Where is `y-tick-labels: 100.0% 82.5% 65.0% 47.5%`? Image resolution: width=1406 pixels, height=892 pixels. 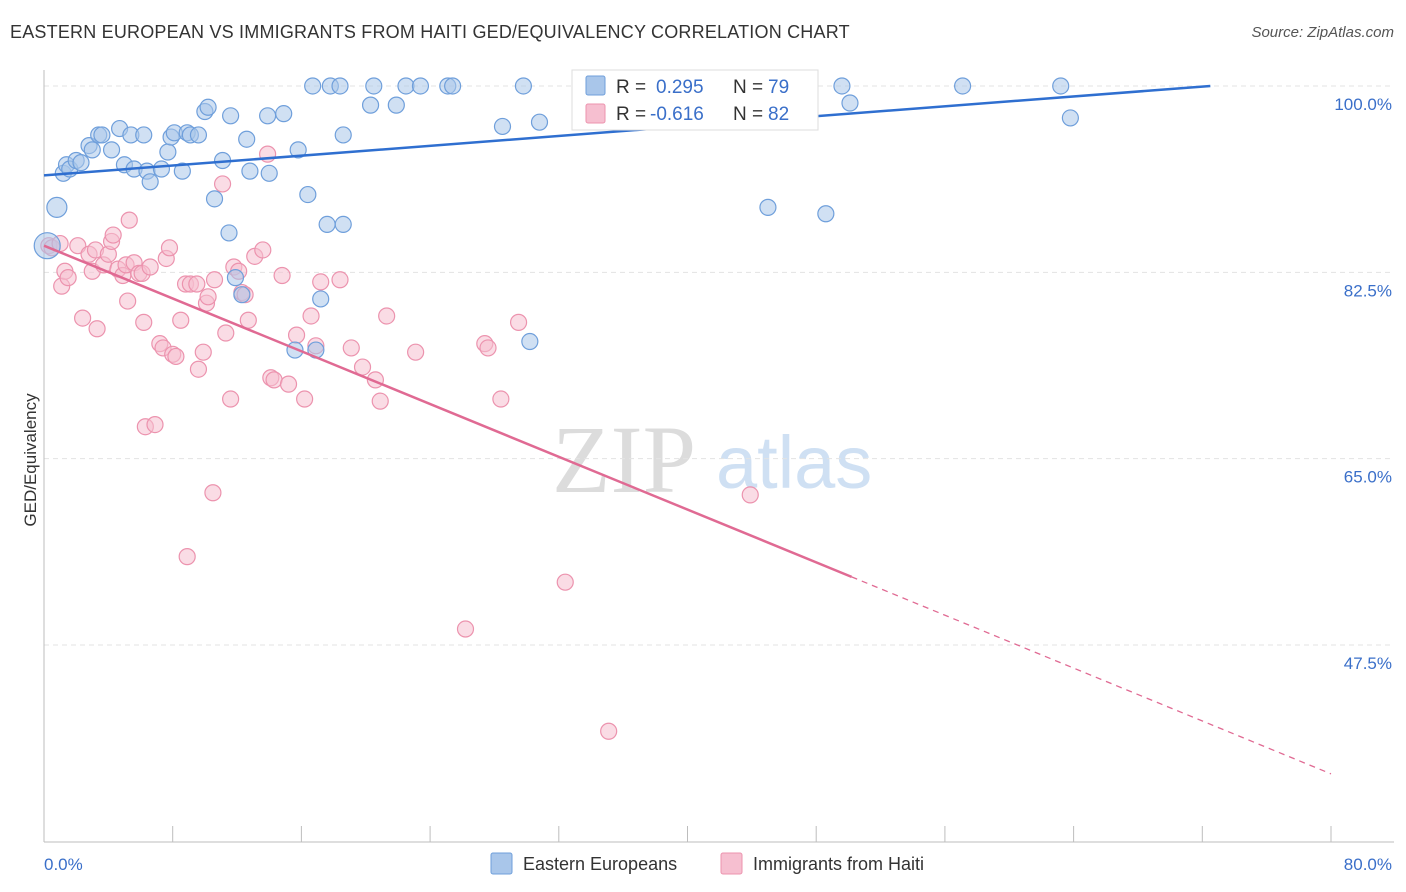
y-tick-labels: 100.0% 82.5% 65.0% 47.5% is located at coordinates (1363, 384).